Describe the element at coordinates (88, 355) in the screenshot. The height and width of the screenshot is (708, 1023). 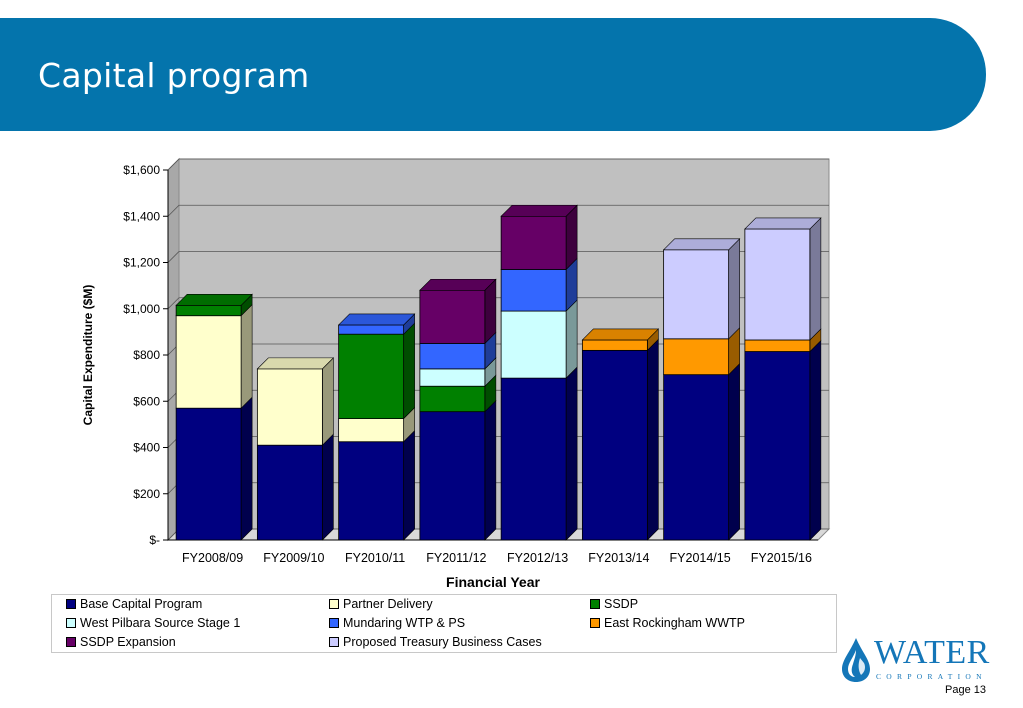
I see `y-axis-title: Capital Expenditure ($M)` at that location.